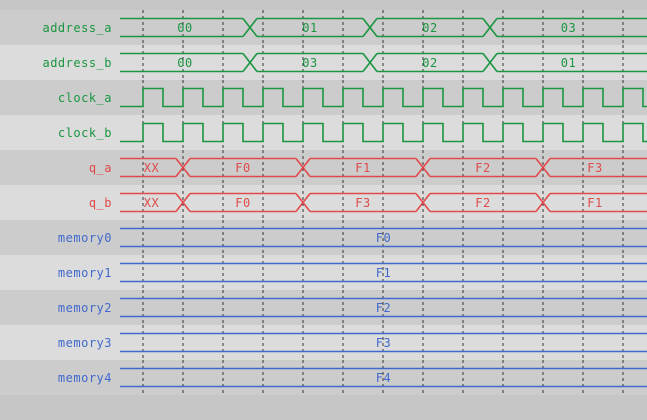 The width and height of the screenshot is (647, 420). I want to click on signal-label-text: q_a, so click(100, 167).